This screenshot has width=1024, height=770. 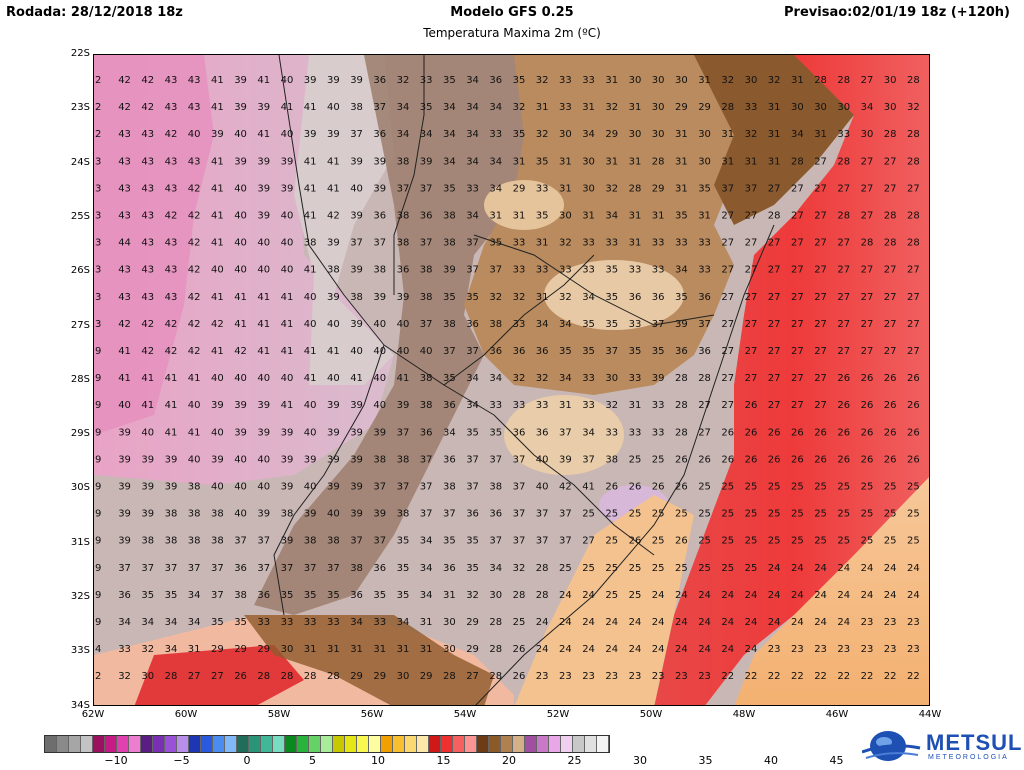 I want to click on grid-value: 36, so click(x=495, y=351).